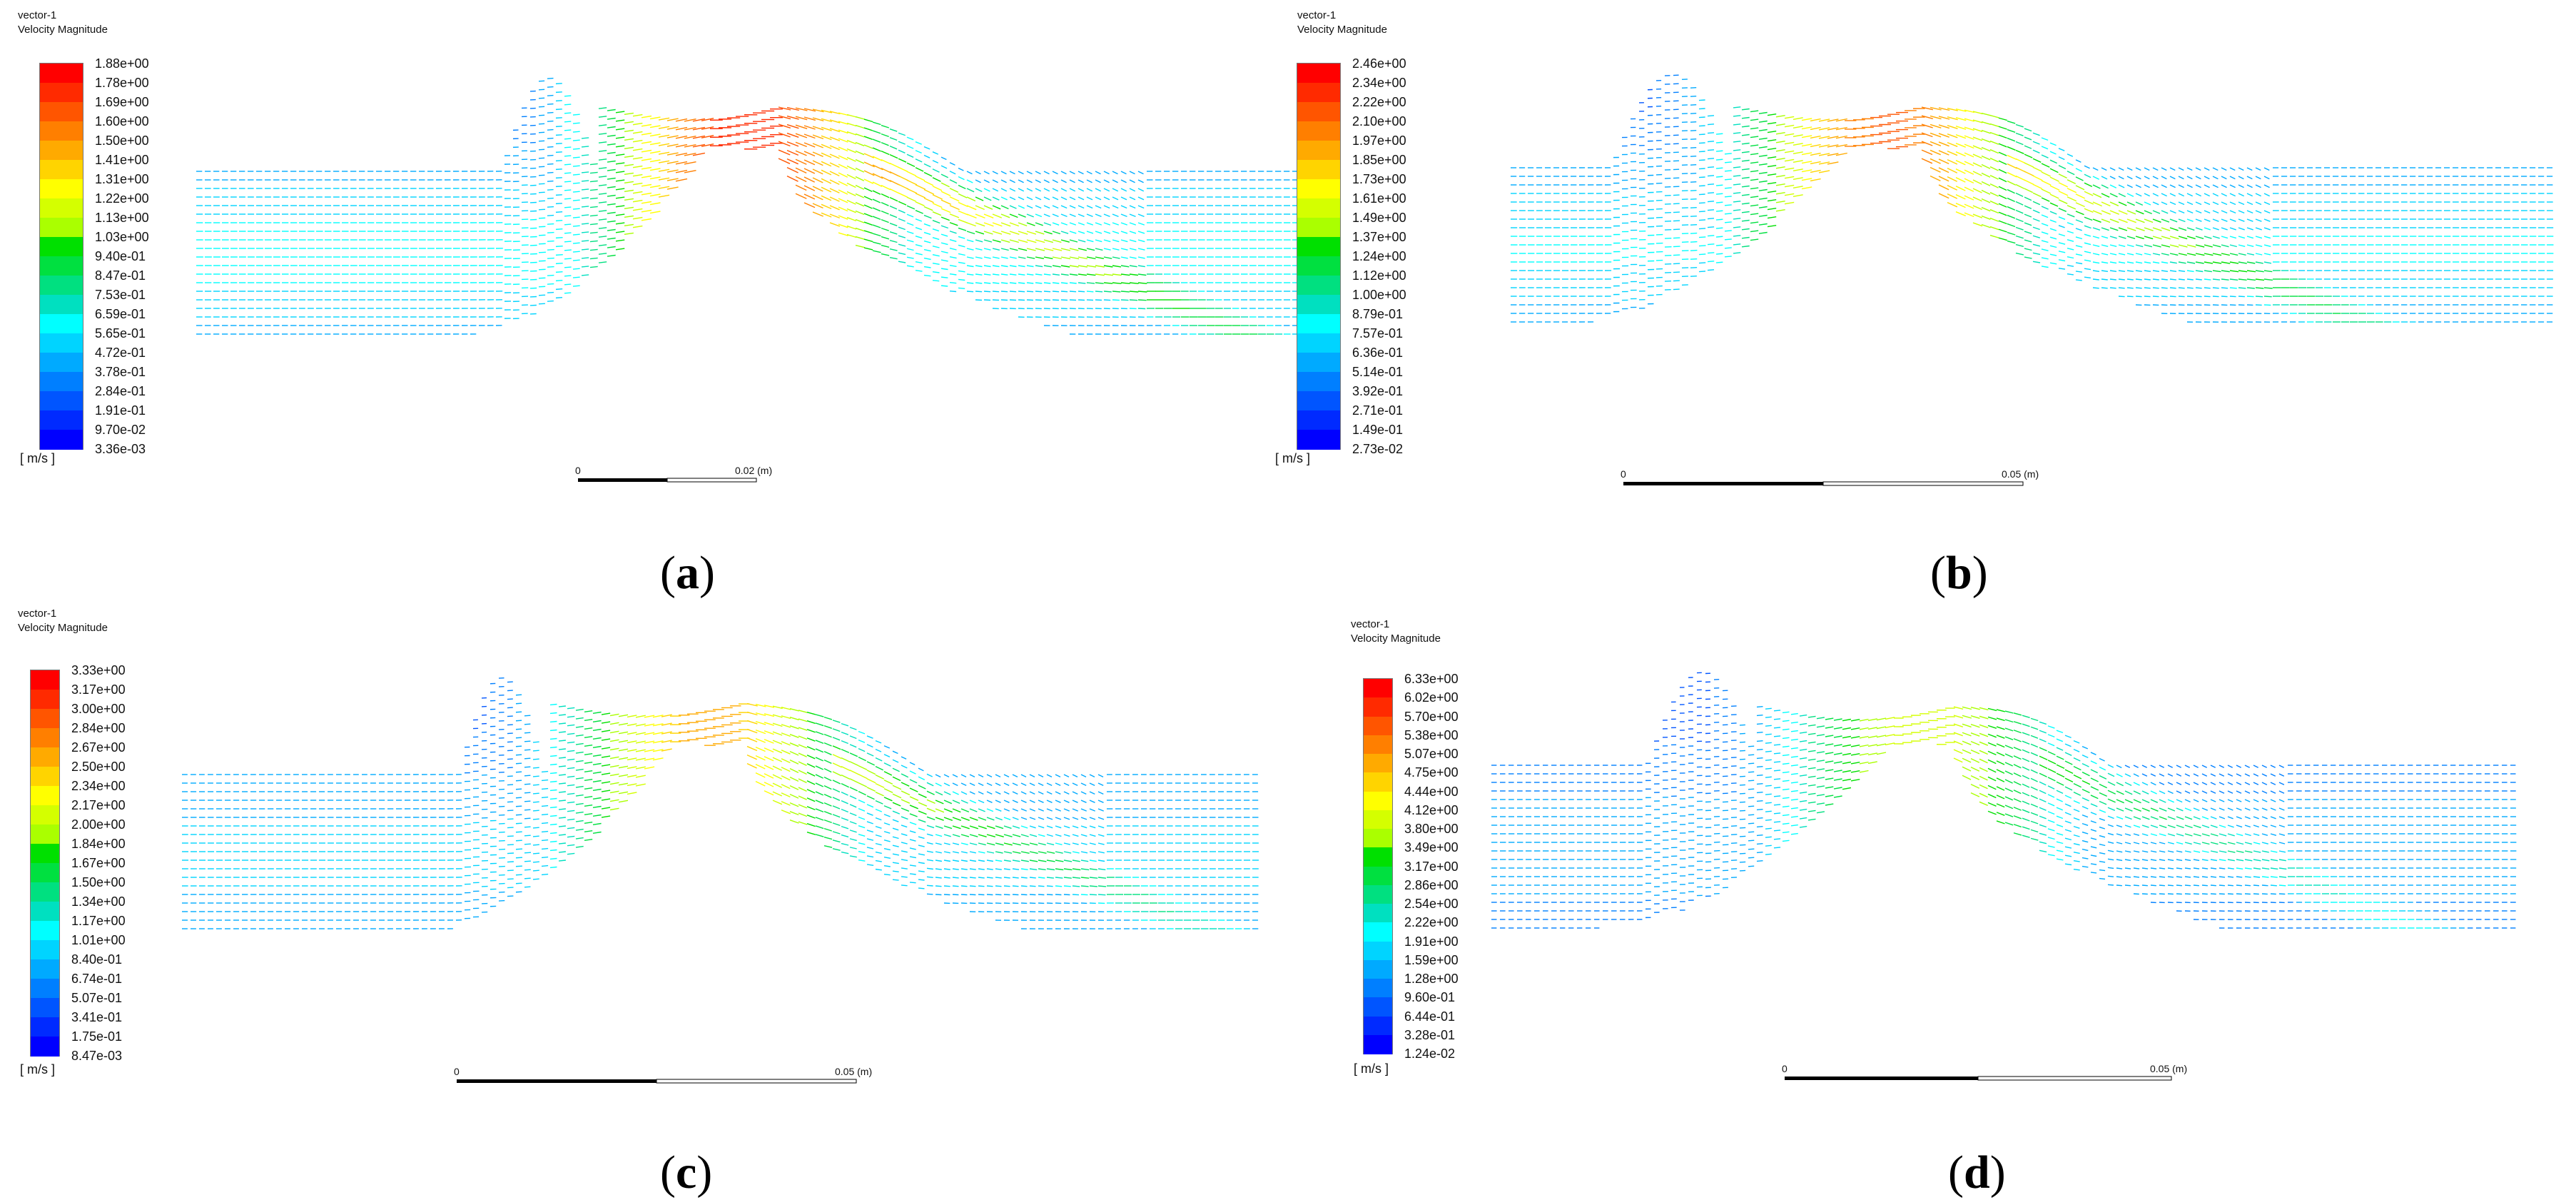  I want to click on panel-caption: (b), so click(1959, 573).